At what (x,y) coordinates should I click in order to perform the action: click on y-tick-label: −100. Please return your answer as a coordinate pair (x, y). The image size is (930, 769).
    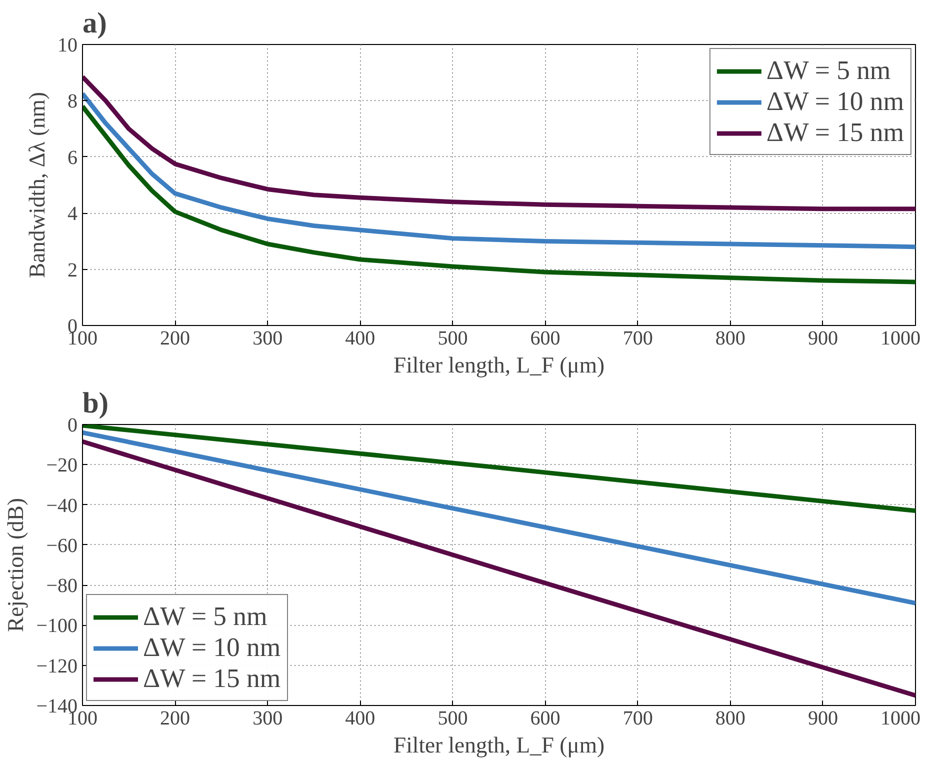
    Looking at the image, I should click on (57, 626).